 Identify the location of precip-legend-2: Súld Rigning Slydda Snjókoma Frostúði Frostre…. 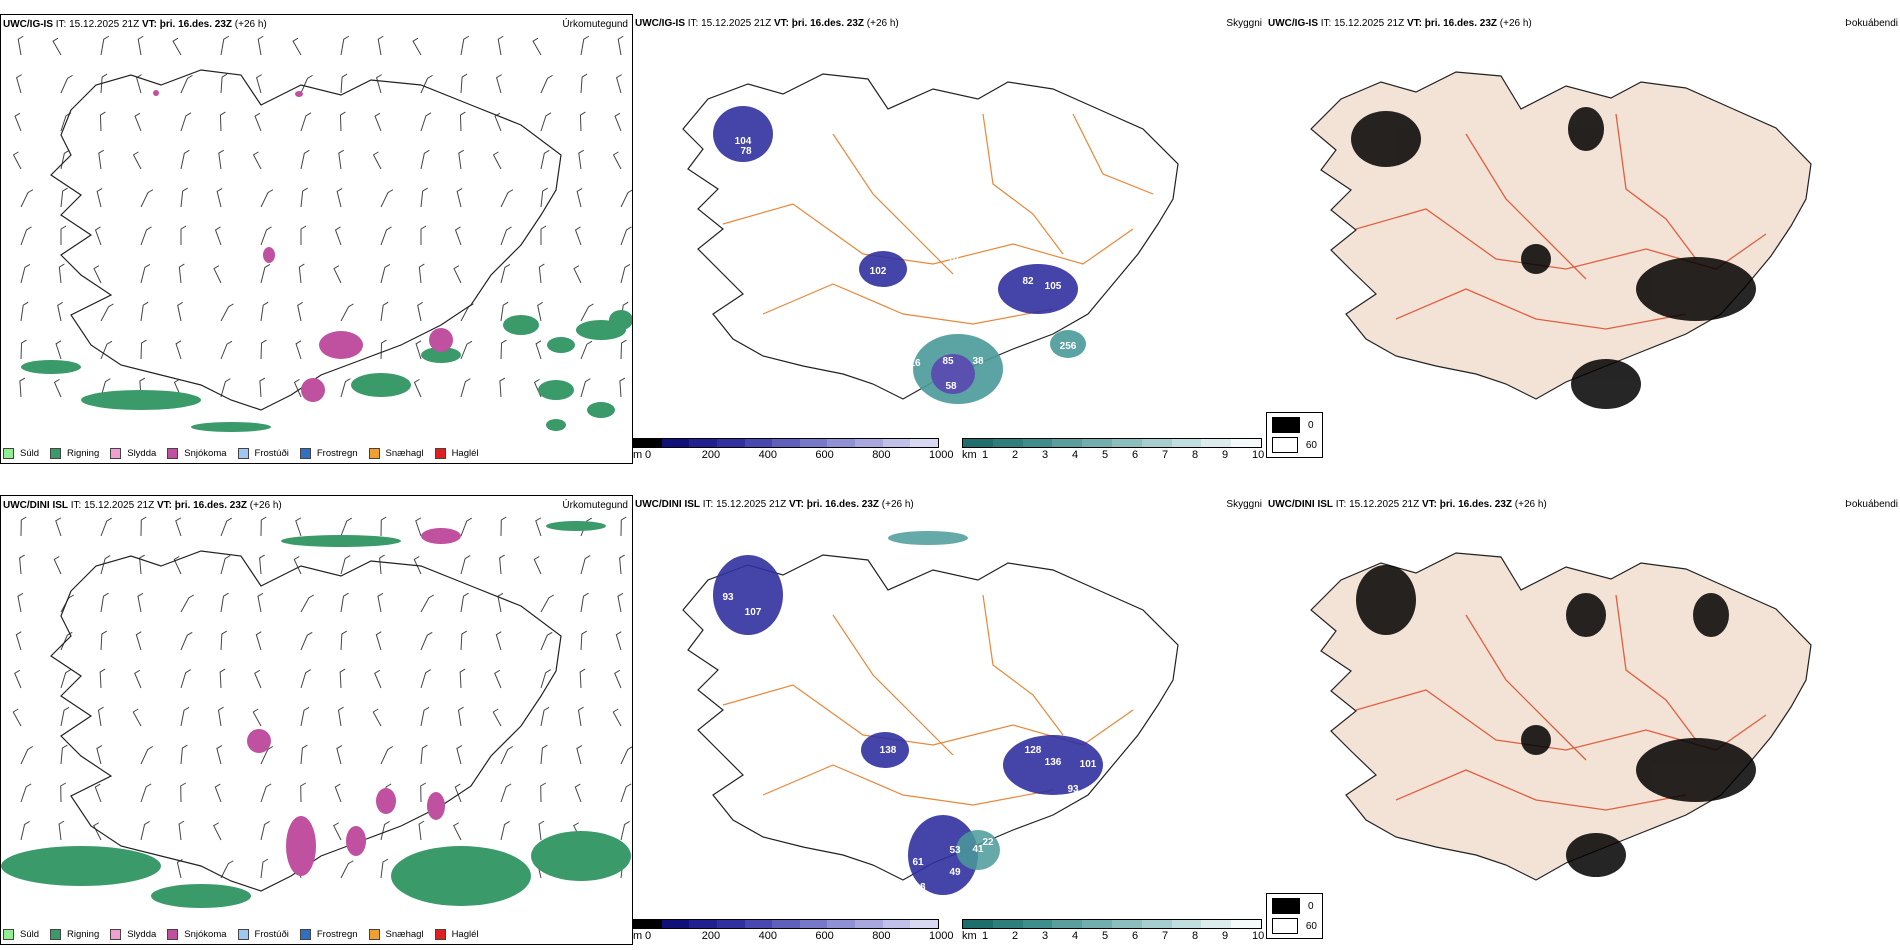
(246, 934).